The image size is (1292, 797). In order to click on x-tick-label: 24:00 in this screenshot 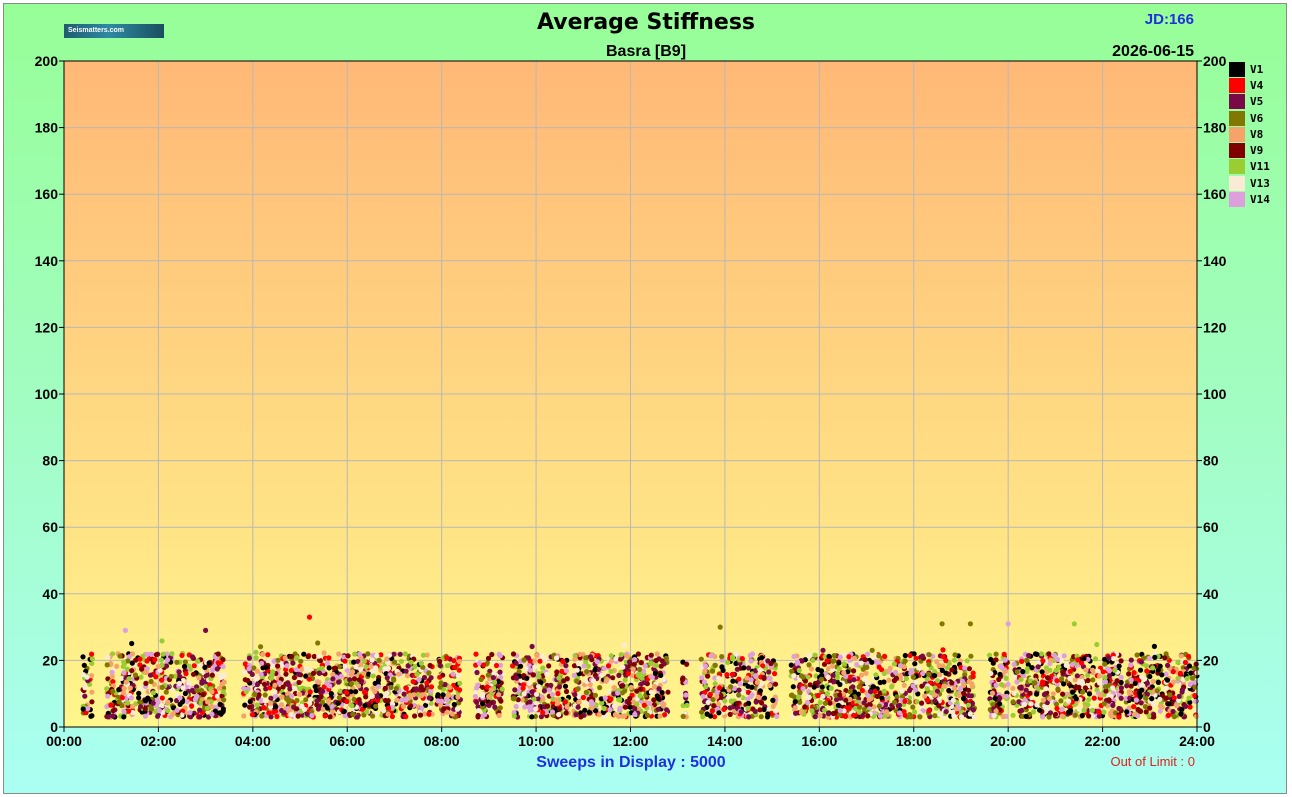, I will do `click(1197, 741)`.